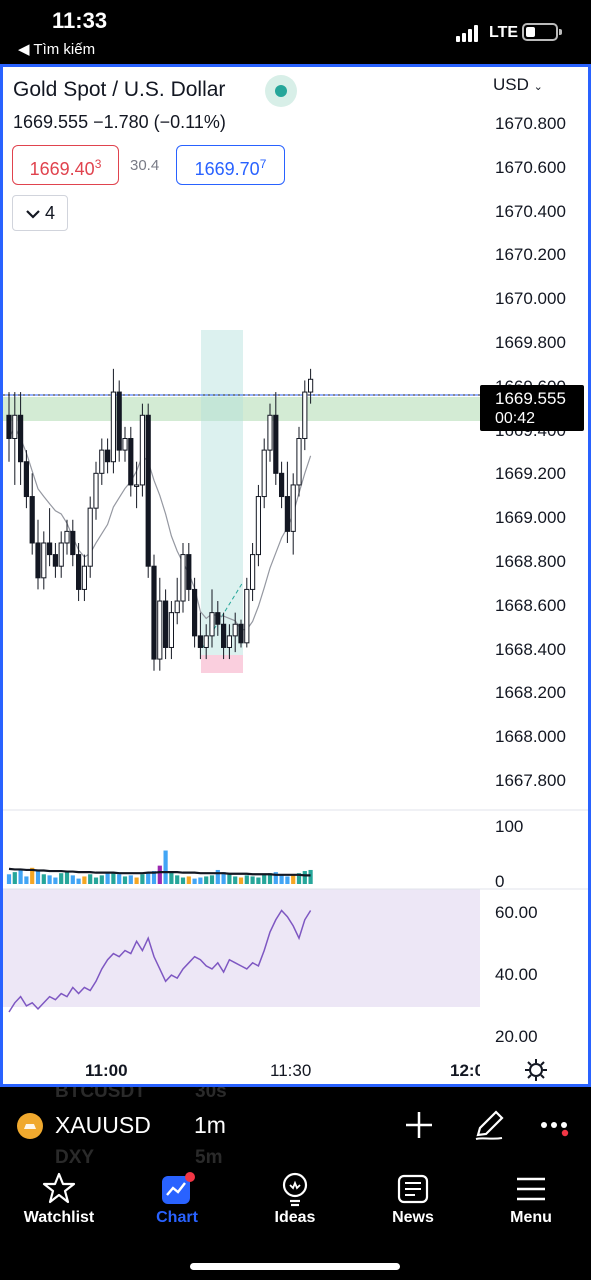 Image resolution: width=591 pixels, height=1280 pixels. Describe the element at coordinates (241, 409) in the screenshot. I see `support-zone` at that location.